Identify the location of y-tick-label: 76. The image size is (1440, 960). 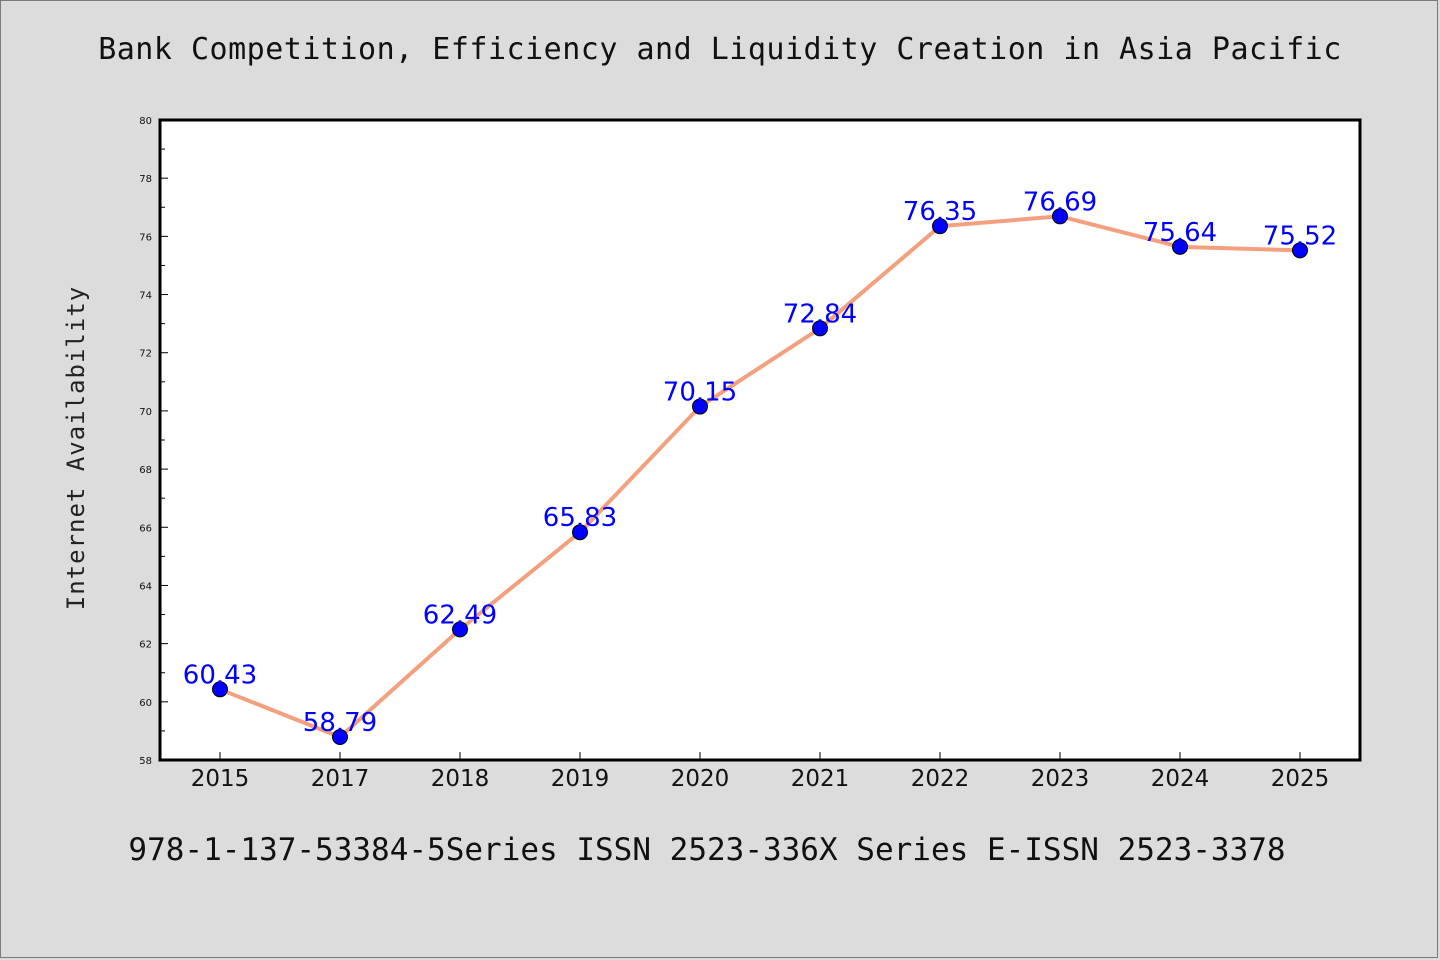
(145, 237).